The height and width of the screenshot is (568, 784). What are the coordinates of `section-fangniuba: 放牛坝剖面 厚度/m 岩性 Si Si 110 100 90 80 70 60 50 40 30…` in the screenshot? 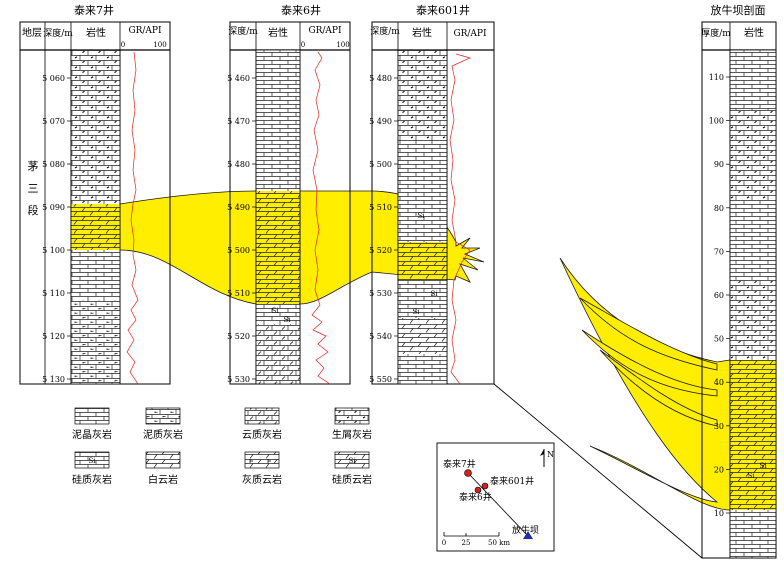 It's located at (739, 281).